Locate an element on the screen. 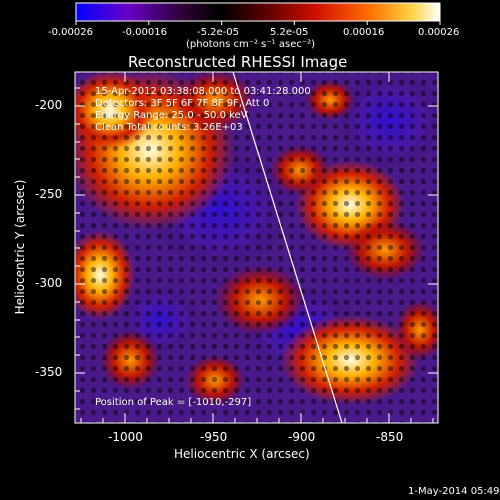  x-tick-label: -950 is located at coordinates (214, 437).